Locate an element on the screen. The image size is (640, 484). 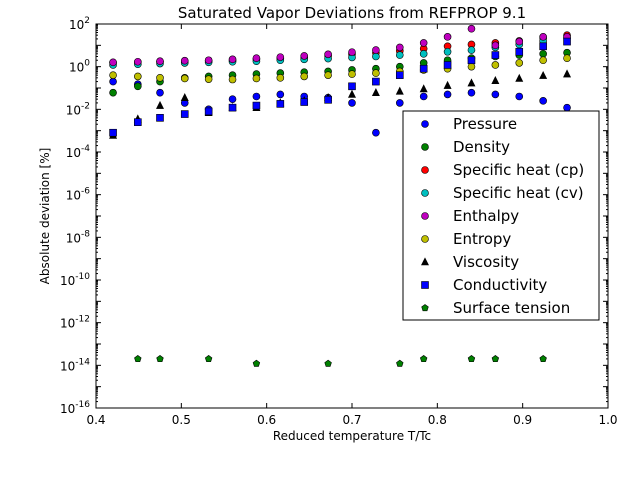
legend-marker-entropy is located at coordinates (425, 239).